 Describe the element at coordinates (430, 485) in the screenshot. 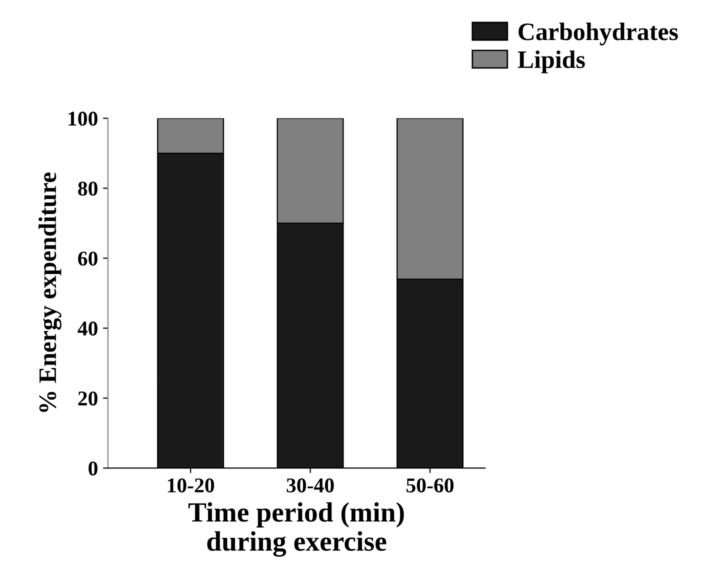

I see `x-tick-label: 50-60` at that location.